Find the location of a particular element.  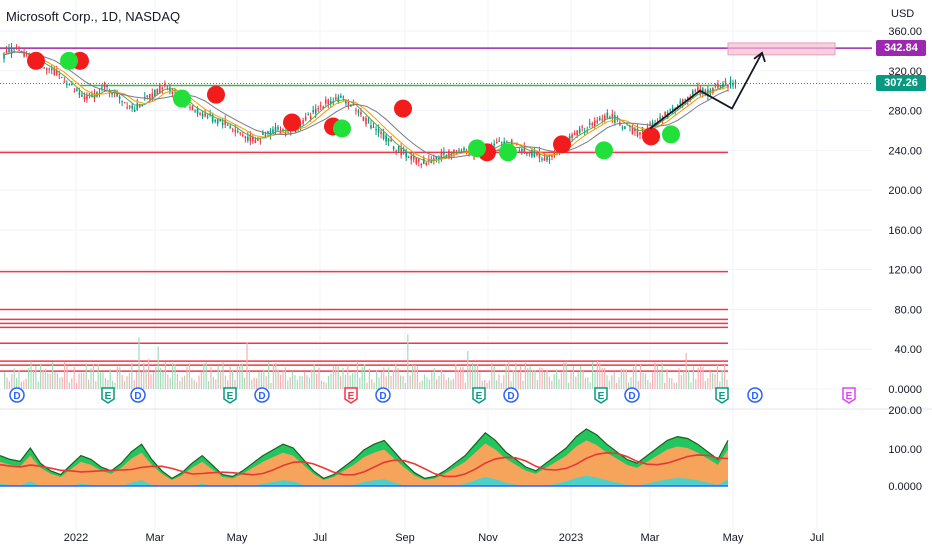

price-tick-label: 80.00 is located at coordinates (908, 310).